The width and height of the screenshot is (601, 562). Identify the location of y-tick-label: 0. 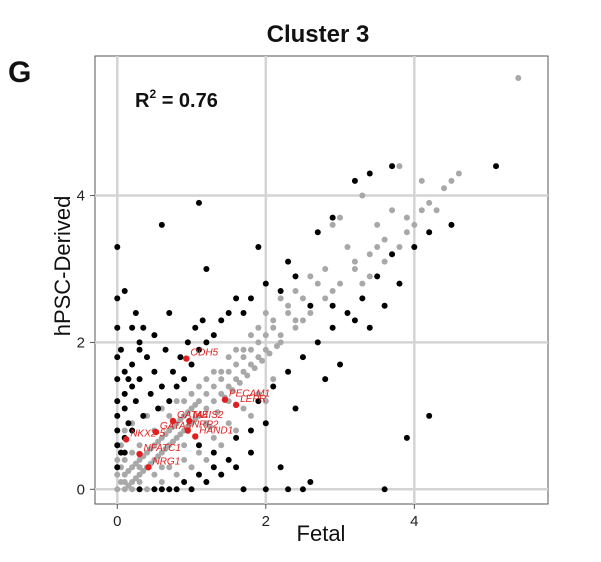
(81, 489).